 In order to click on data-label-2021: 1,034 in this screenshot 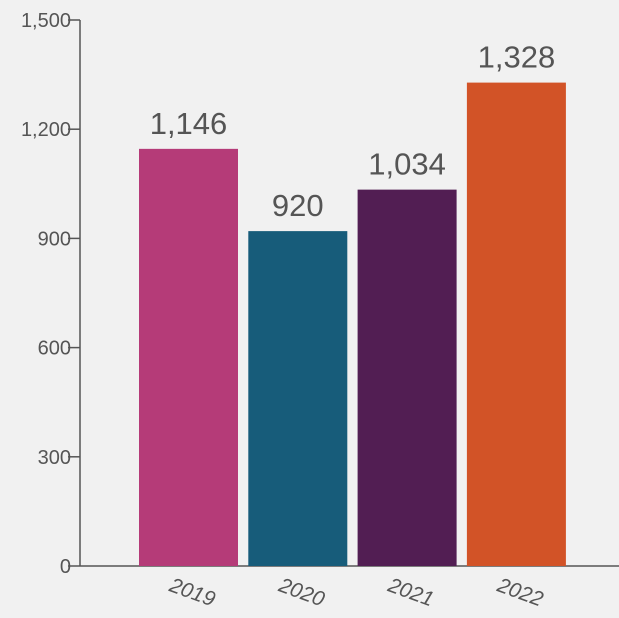, I will do `click(407, 164)`.